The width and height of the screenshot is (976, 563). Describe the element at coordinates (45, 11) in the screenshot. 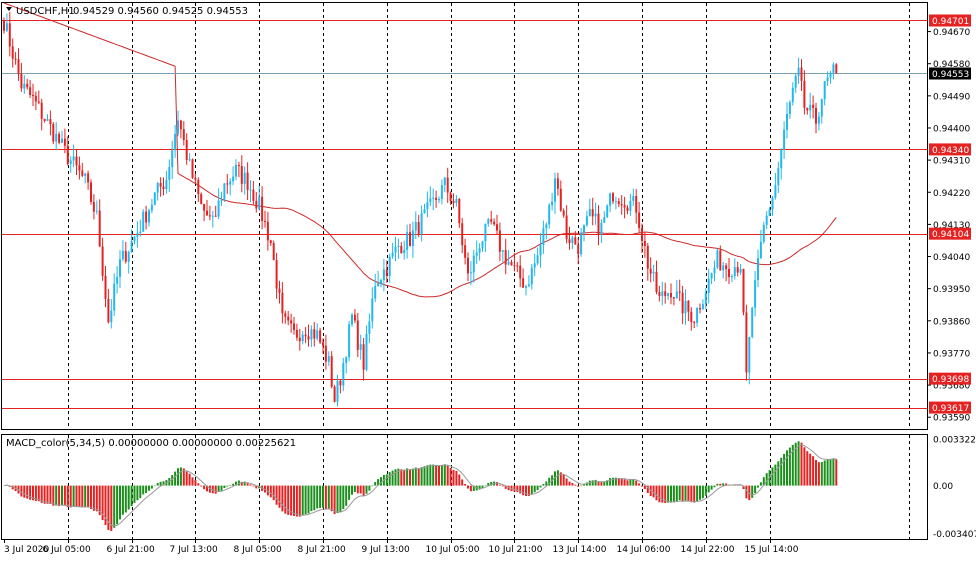

I see `symbol-label: USDCHF,H1` at that location.